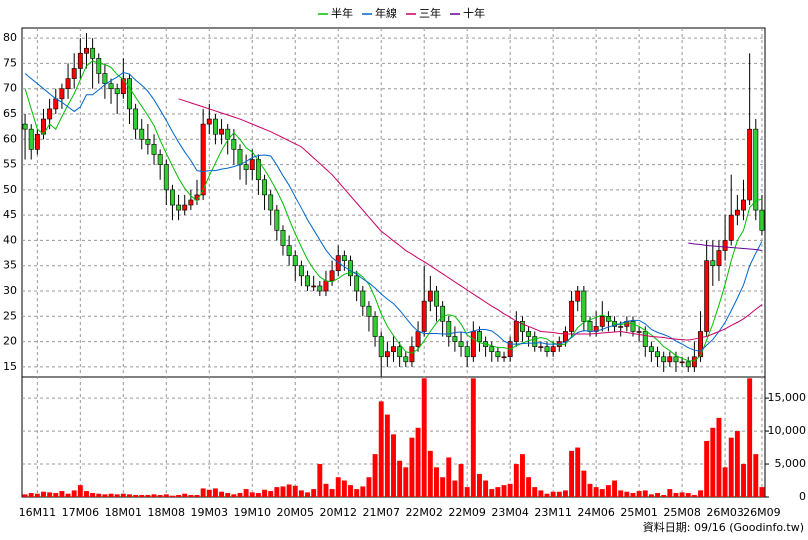 The image size is (808, 540). What do you see at coordinates (10, 62) in the screenshot?
I see `y-tick-label: 75` at bounding box center [10, 62].